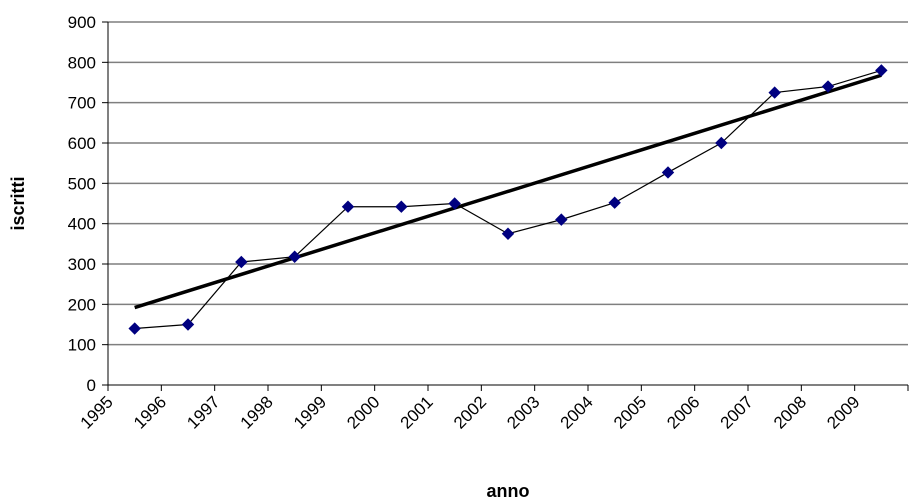 Image resolution: width=911 pixels, height=503 pixels. What do you see at coordinates (417, 412) in the screenshot?
I see `x-tick-label-2001: 2001` at bounding box center [417, 412].